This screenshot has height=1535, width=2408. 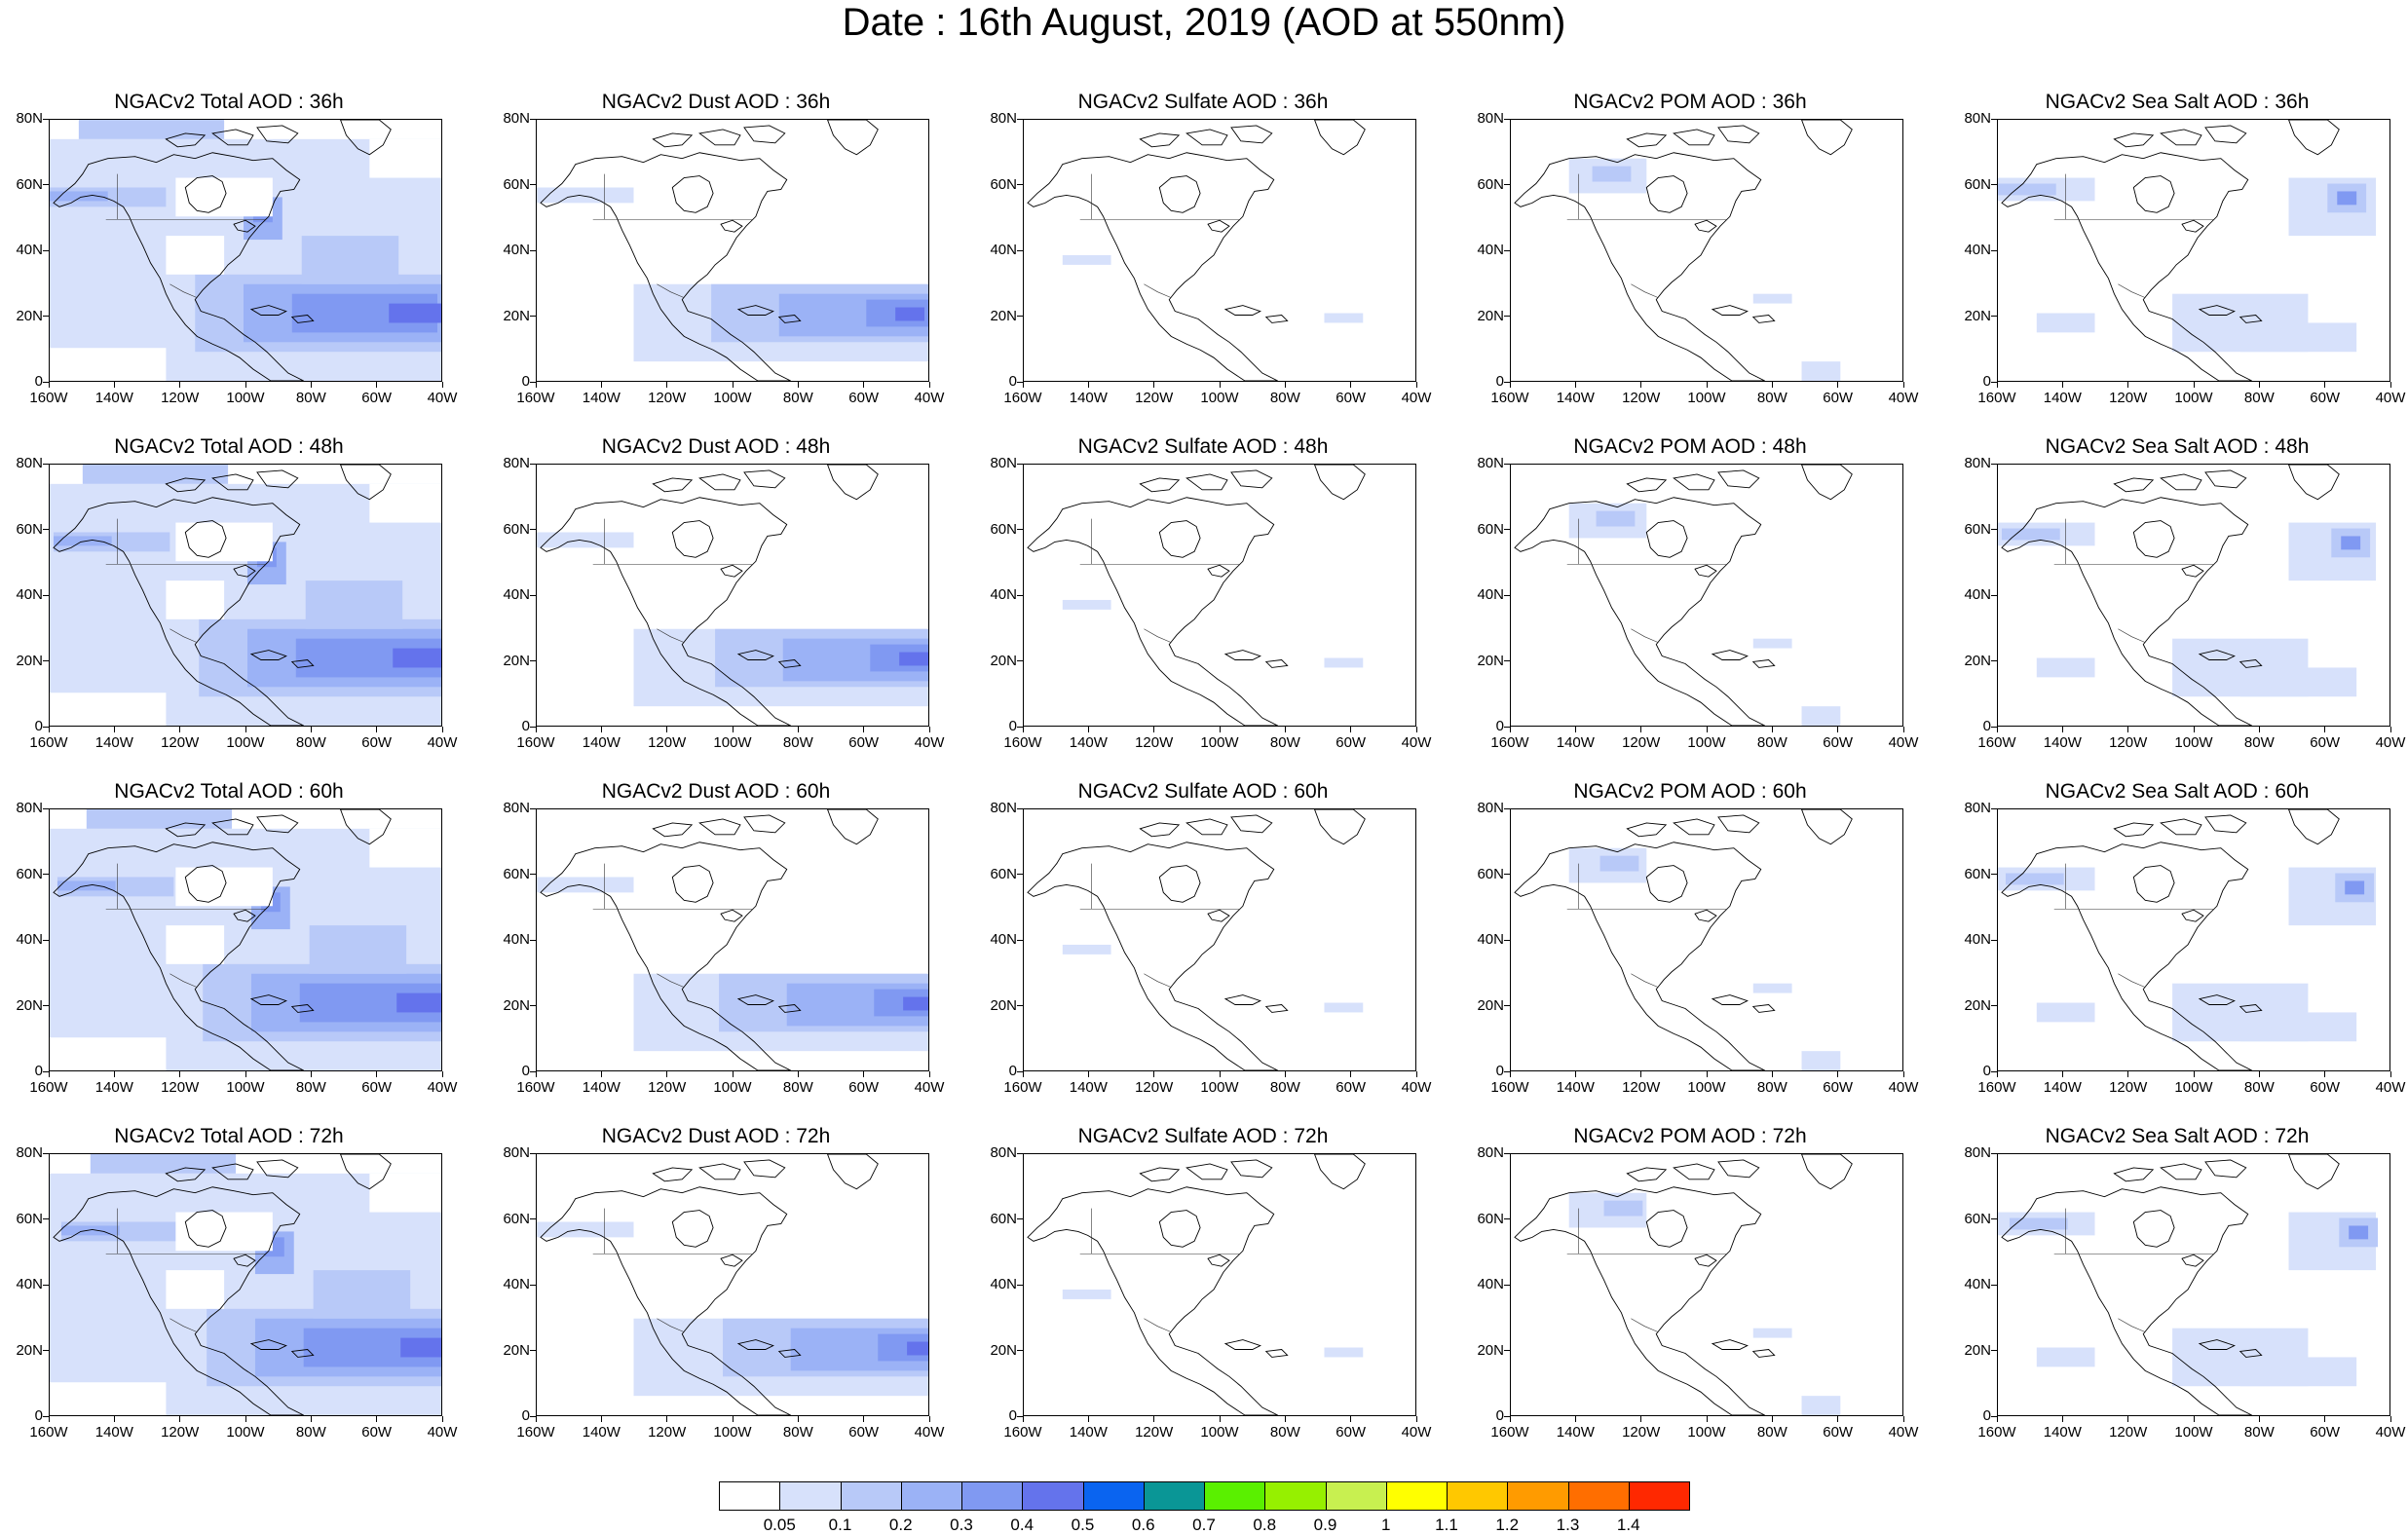 I want to click on map-plot-area, so click(x=2193, y=1284).